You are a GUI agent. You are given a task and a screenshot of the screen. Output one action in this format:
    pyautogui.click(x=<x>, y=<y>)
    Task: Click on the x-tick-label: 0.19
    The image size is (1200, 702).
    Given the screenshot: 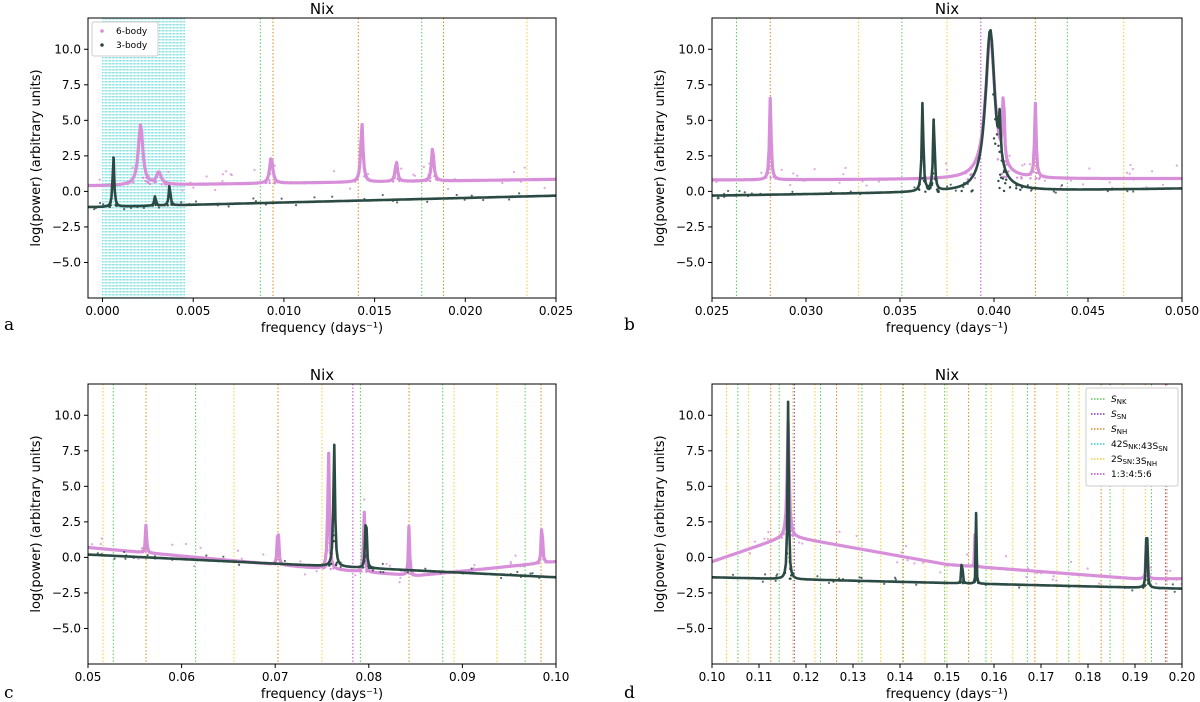 What is the action you would take?
    pyautogui.click(x=1135, y=677)
    